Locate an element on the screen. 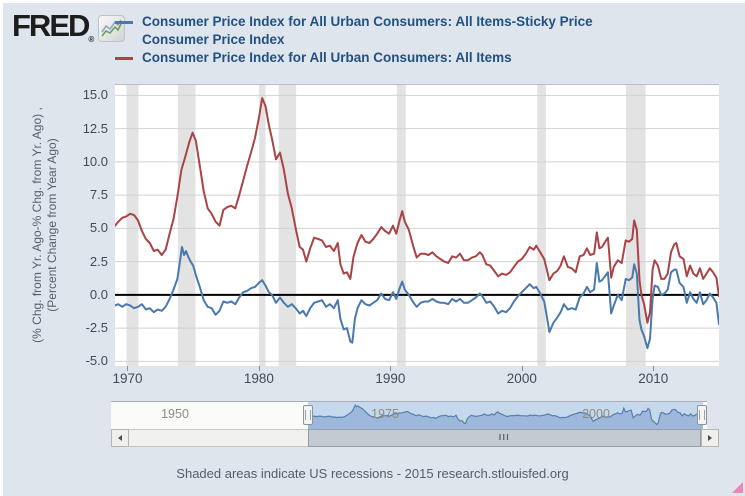 The height and width of the screenshot is (496, 745). fred-chart-icon is located at coordinates (111, 28).